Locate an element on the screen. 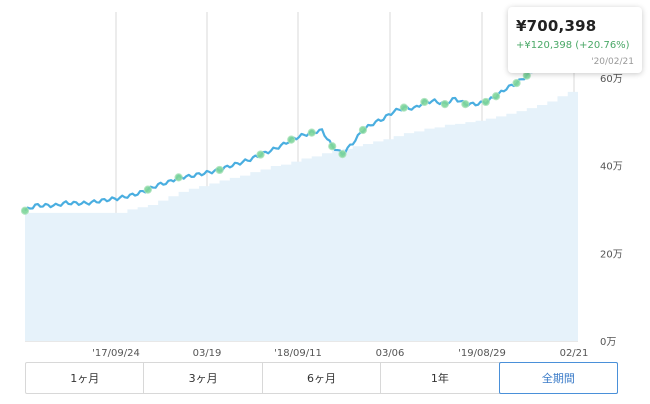 Image resolution: width=650 pixels, height=404 pixels. tooltip-date: '20/02/21 is located at coordinates (612, 62).